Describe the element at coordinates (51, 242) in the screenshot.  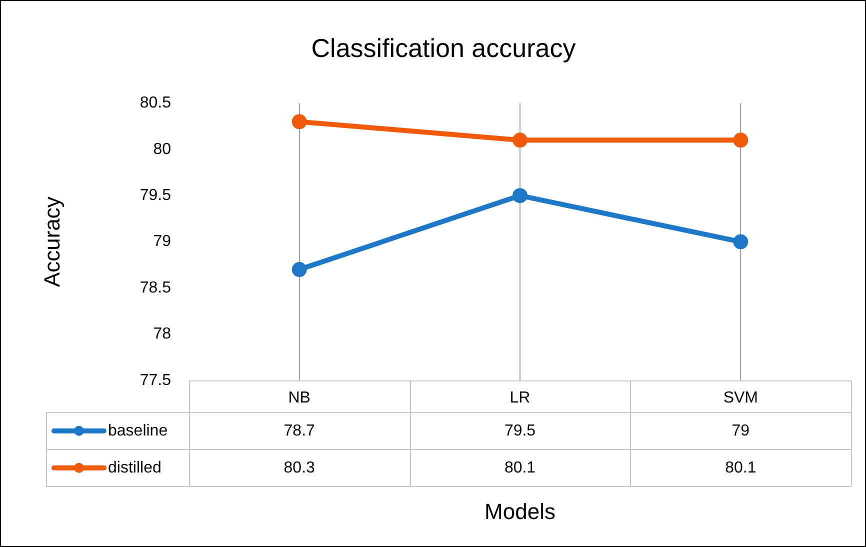
I see `y-axis-title: Accuracy` at that location.